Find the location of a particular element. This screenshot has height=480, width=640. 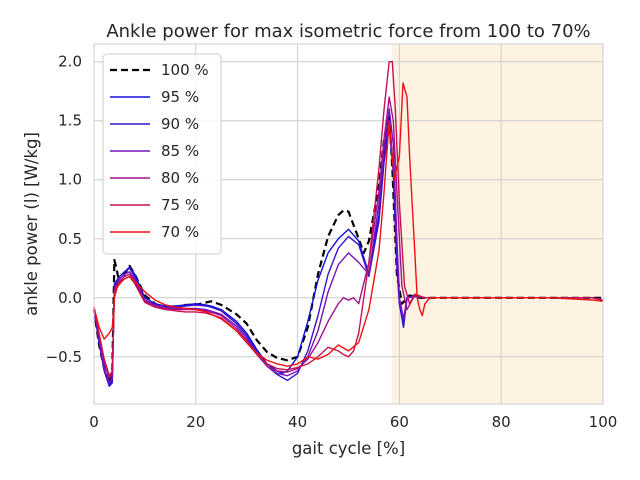

x-tick-label: 40 is located at coordinates (297, 422).